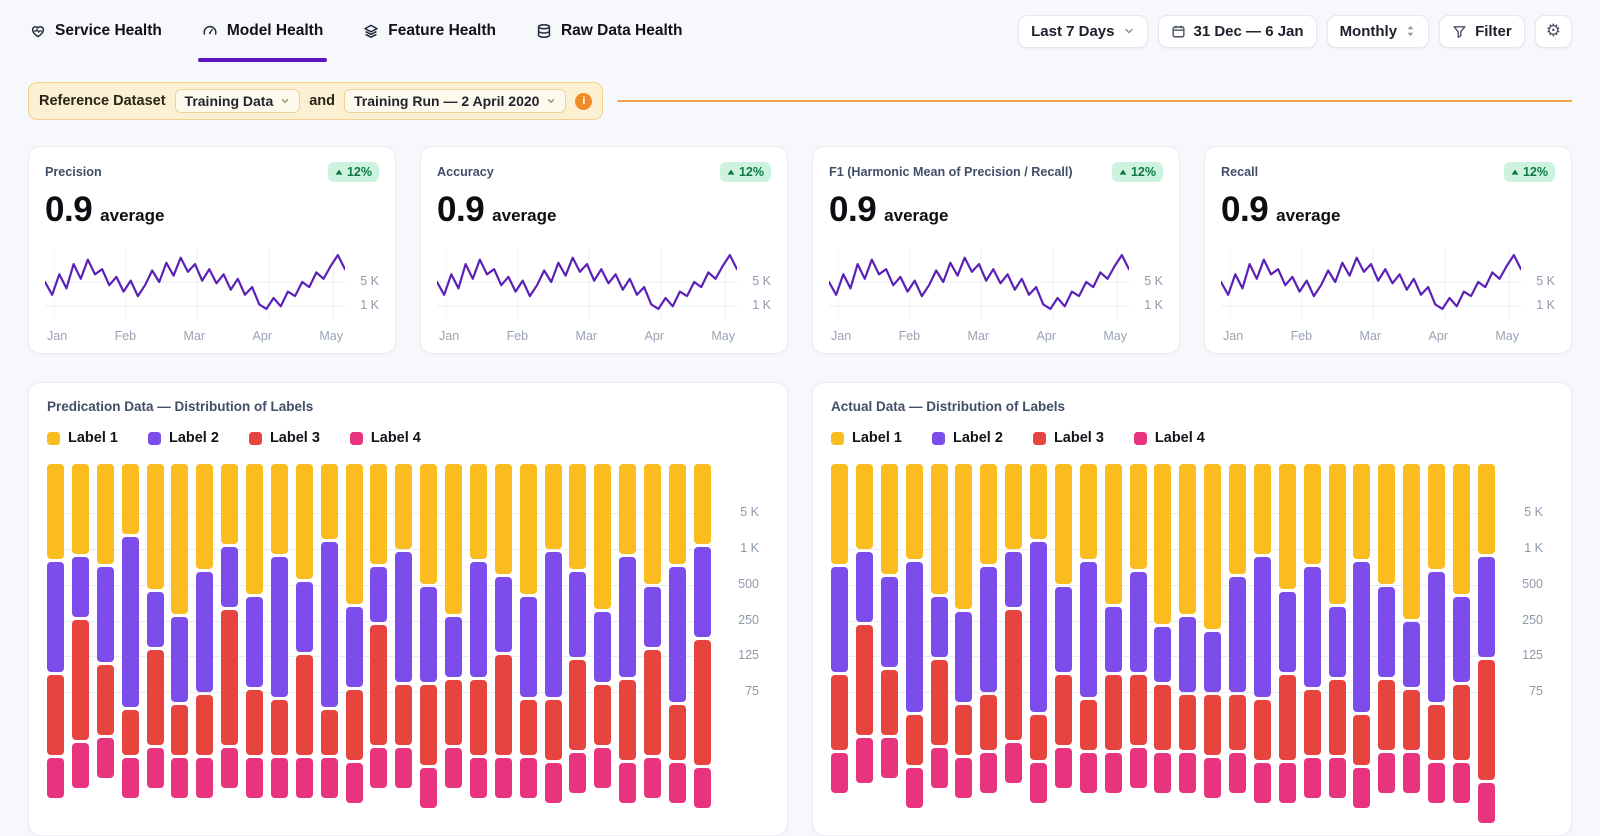 The image size is (1600, 836). Describe the element at coordinates (1083, 31) in the screenshot. I see `time-range-select: Last 7 Days` at that location.